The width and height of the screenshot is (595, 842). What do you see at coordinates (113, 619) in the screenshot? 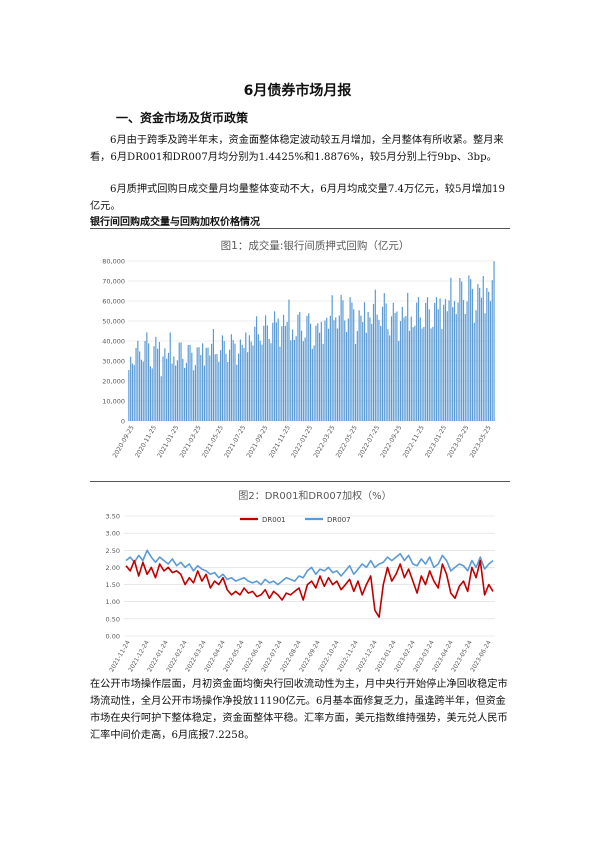
I see `chart2-y-tick: 0.50` at bounding box center [113, 619].